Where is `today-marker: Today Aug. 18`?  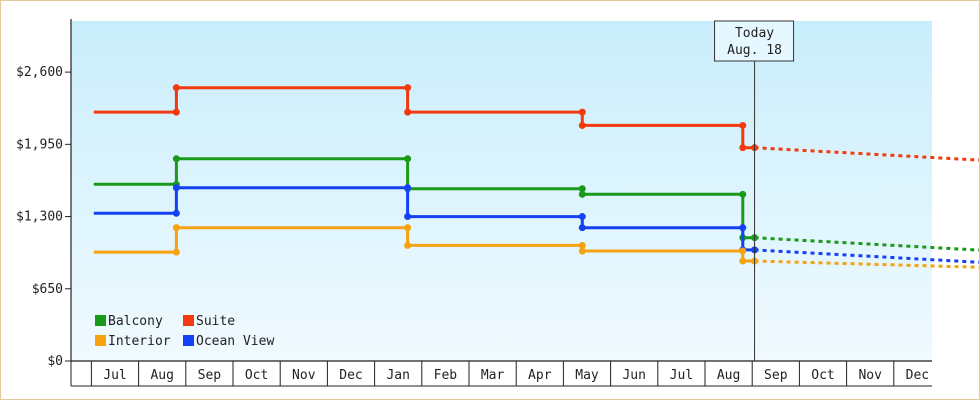 today-marker: Today Aug. 18 is located at coordinates (754, 190).